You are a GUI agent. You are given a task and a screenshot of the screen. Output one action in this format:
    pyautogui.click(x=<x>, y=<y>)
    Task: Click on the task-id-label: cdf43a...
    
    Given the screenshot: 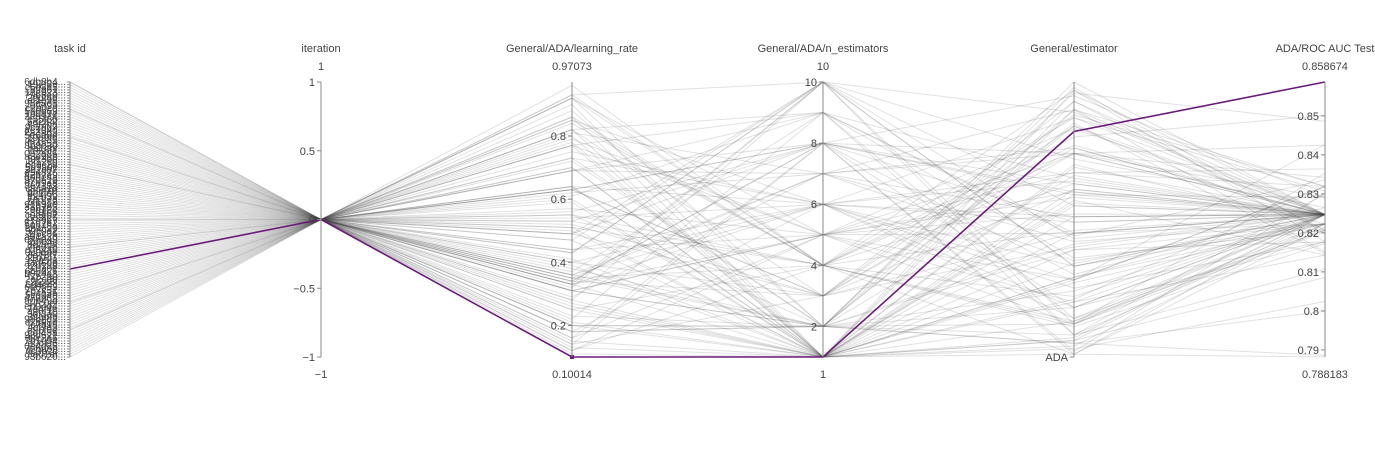 What is the action you would take?
    pyautogui.click(x=47, y=333)
    